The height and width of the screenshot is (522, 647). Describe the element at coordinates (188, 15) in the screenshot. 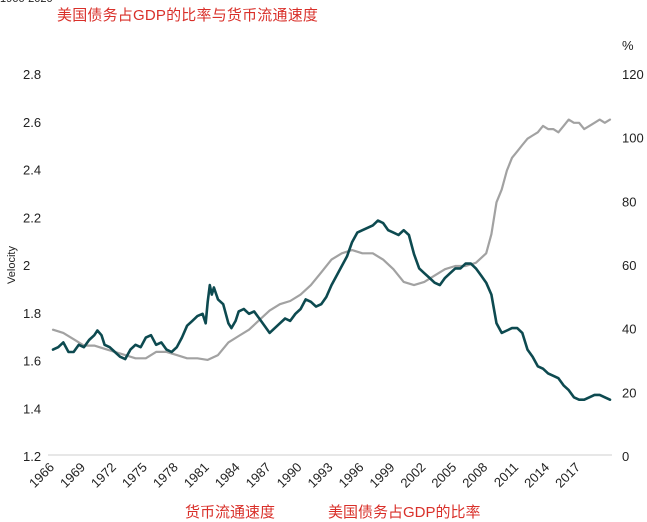

I see `chart-title: 美国债务占GDP的比率与货币流通速度` at that location.